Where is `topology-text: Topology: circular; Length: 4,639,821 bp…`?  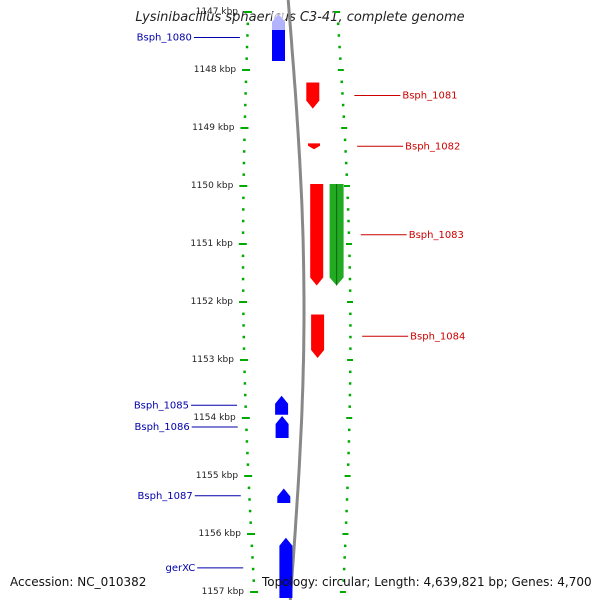 topology-text: Topology: circular; Length: 4,639,821 bp… is located at coordinates (427, 582).